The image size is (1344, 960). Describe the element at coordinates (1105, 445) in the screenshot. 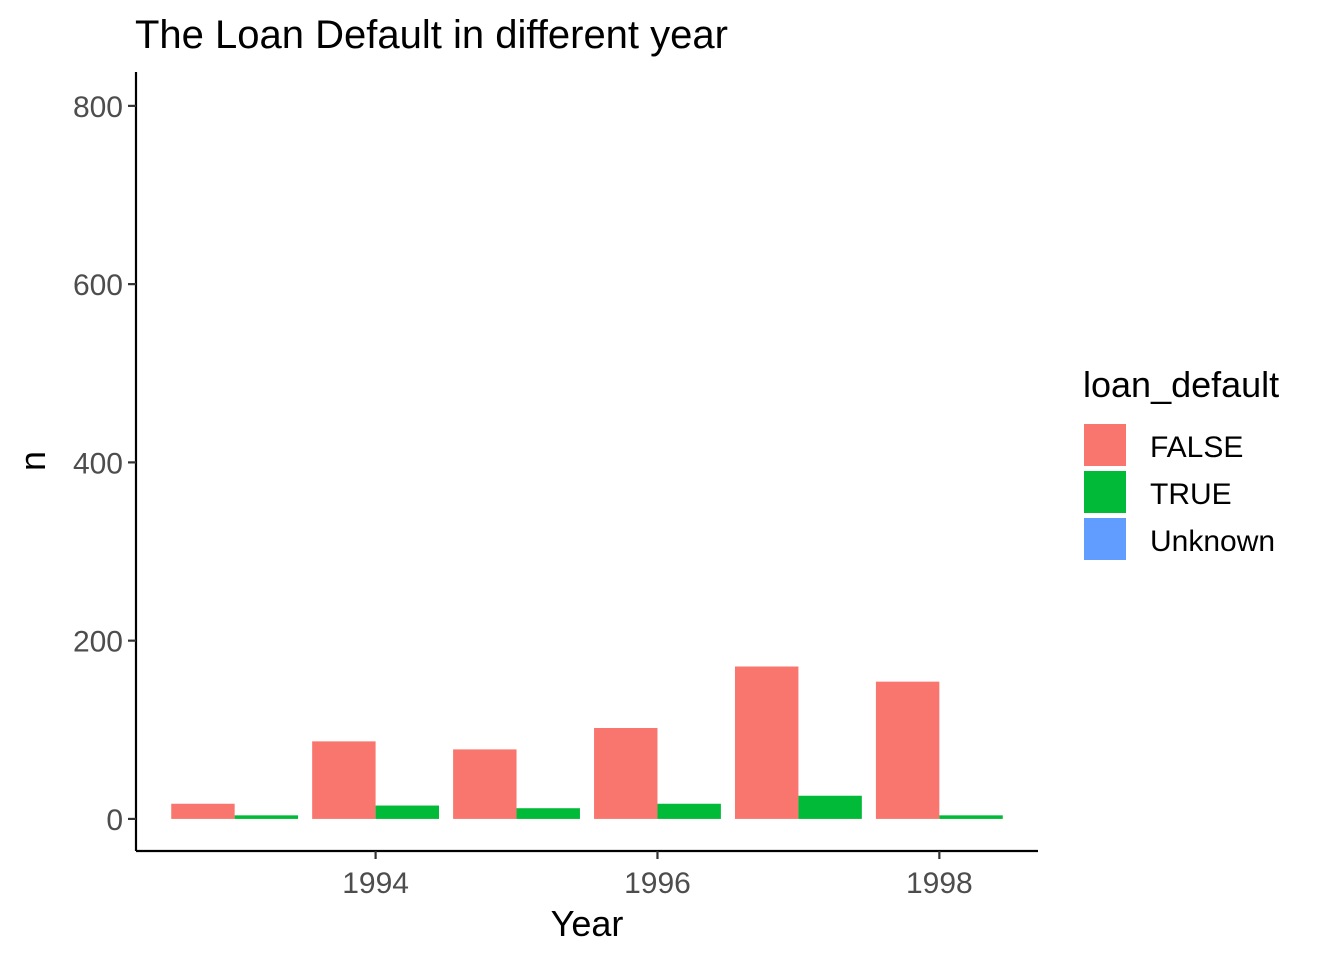

I see `legend-key-false` at that location.